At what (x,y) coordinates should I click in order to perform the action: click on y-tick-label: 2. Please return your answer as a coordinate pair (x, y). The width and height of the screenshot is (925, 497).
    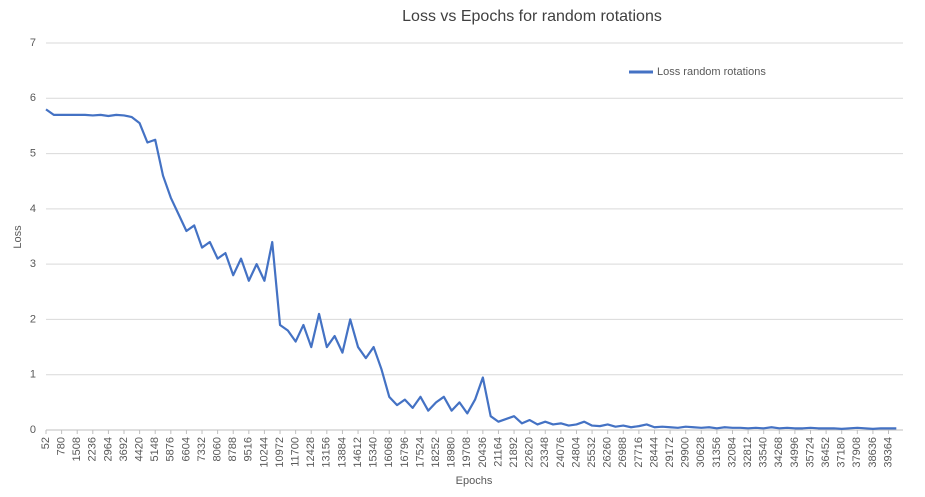
    Looking at the image, I should click on (33, 319).